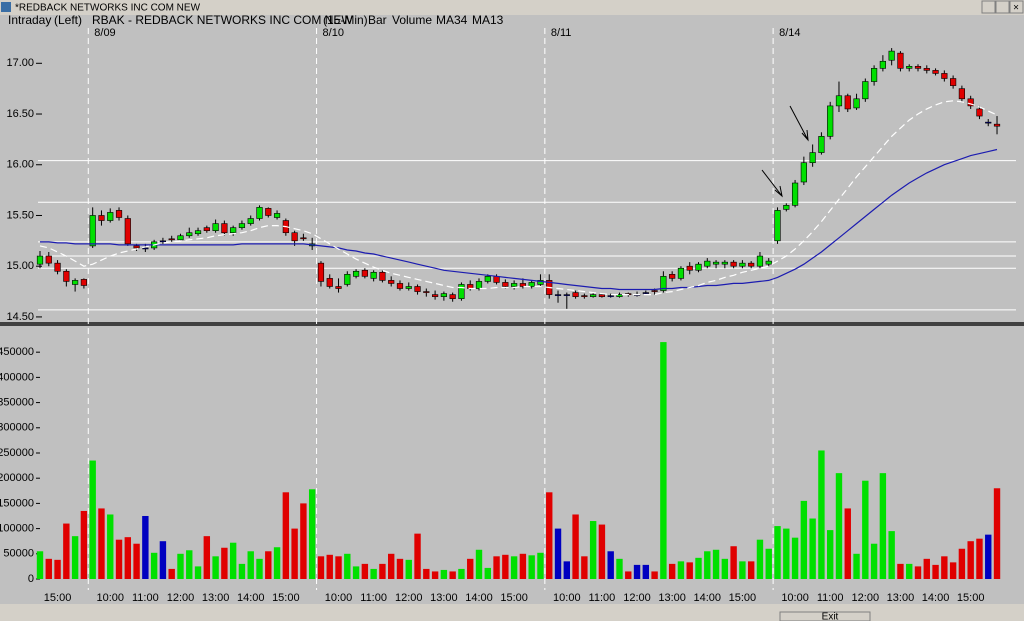 The height and width of the screenshot is (621, 1024). Describe the element at coordinates (20, 317) in the screenshot. I see `y-tick-label: 14.50` at that location.